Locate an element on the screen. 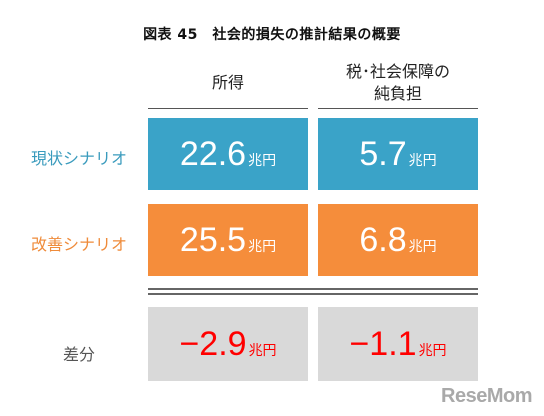  cell-current-net-burden: 5.7 兆円 is located at coordinates (398, 154).